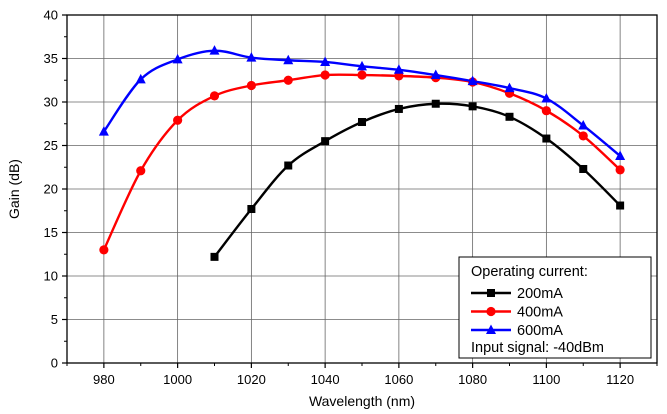  Describe the element at coordinates (472, 379) in the screenshot. I see `x-tick-label: 1080` at that location.